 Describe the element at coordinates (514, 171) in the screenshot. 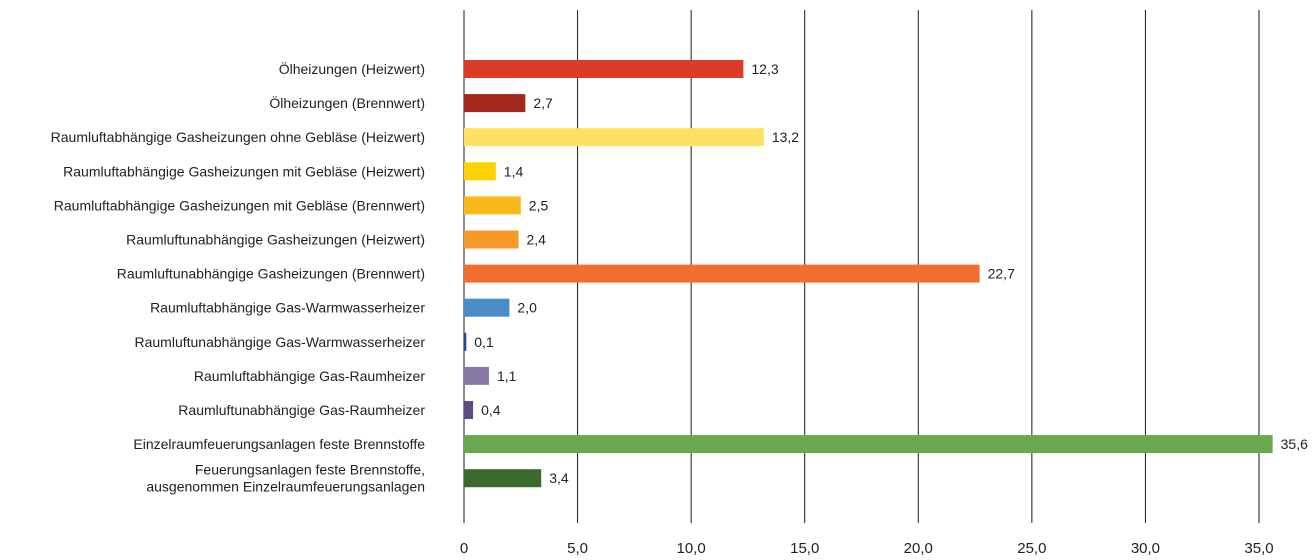

I see `data-label: 1,4` at that location.